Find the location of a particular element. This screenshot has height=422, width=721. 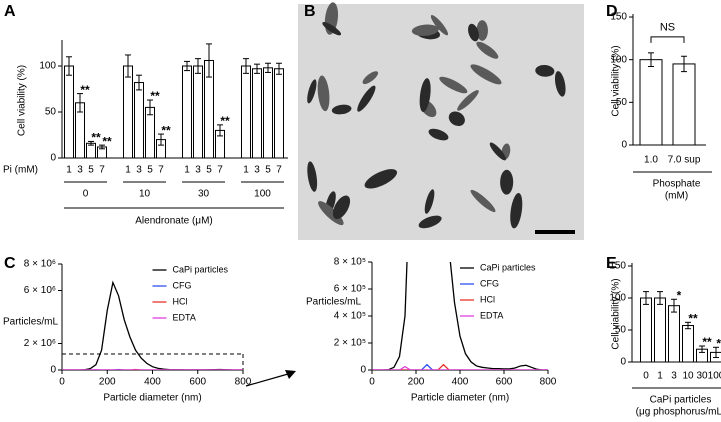

legend-label: CaPi particles is located at coordinates (508, 267).